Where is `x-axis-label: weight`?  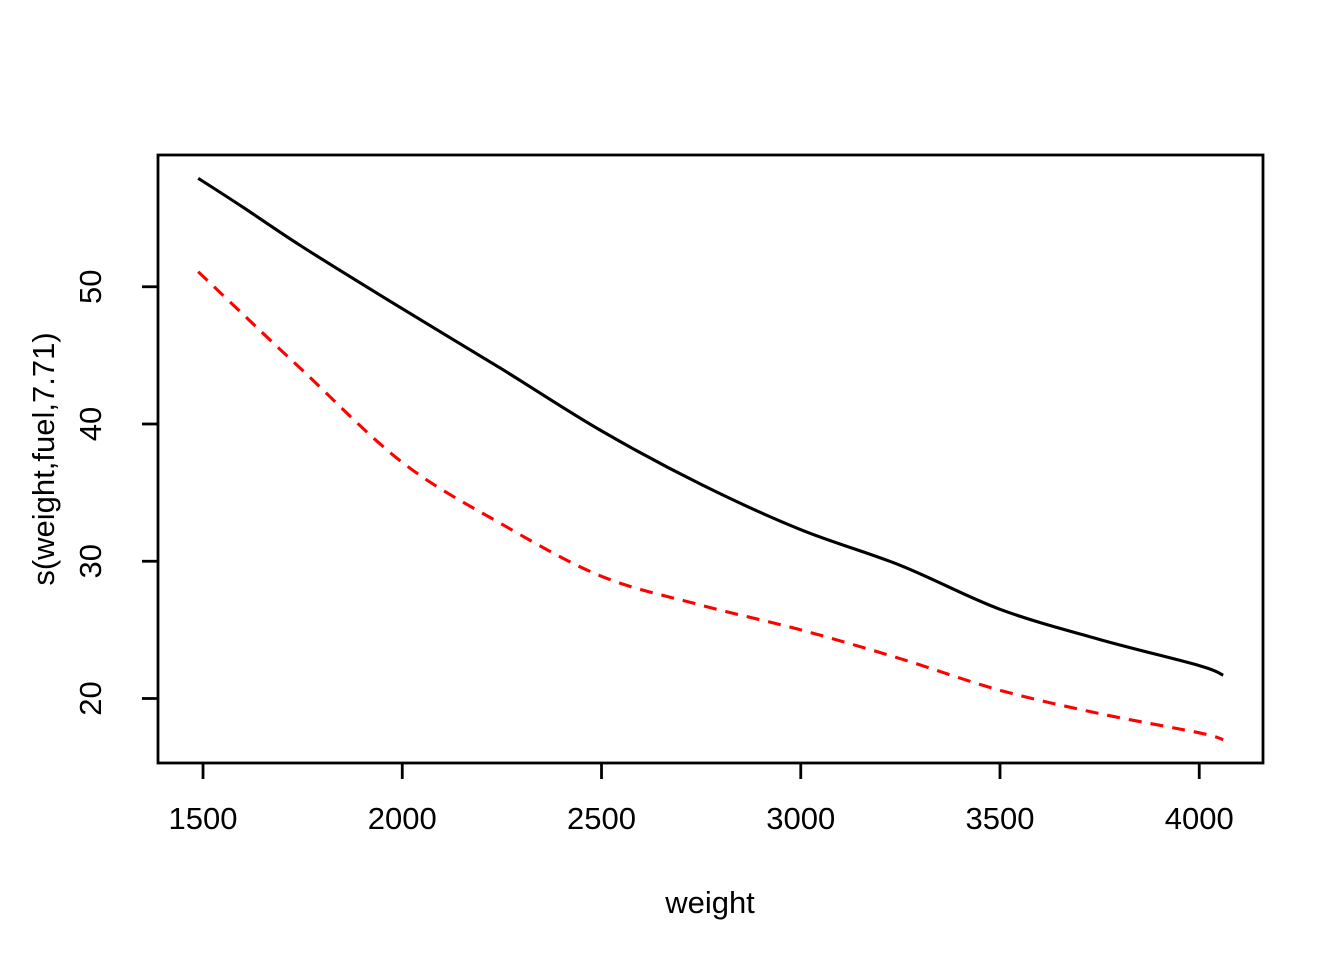 x-axis-label: weight is located at coordinates (709, 902).